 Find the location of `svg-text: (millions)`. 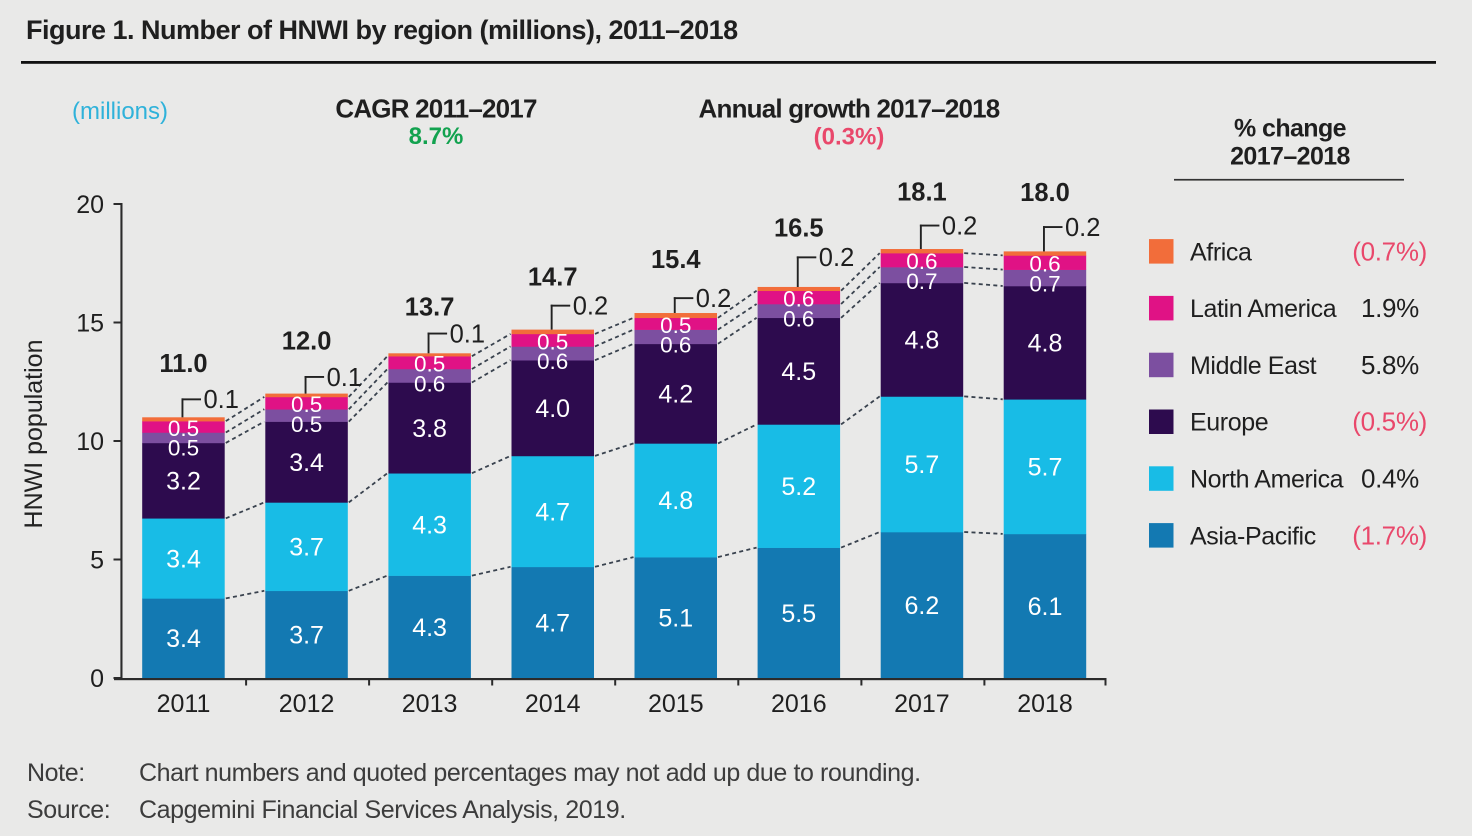

svg-text: (millions) is located at coordinates (120, 111).